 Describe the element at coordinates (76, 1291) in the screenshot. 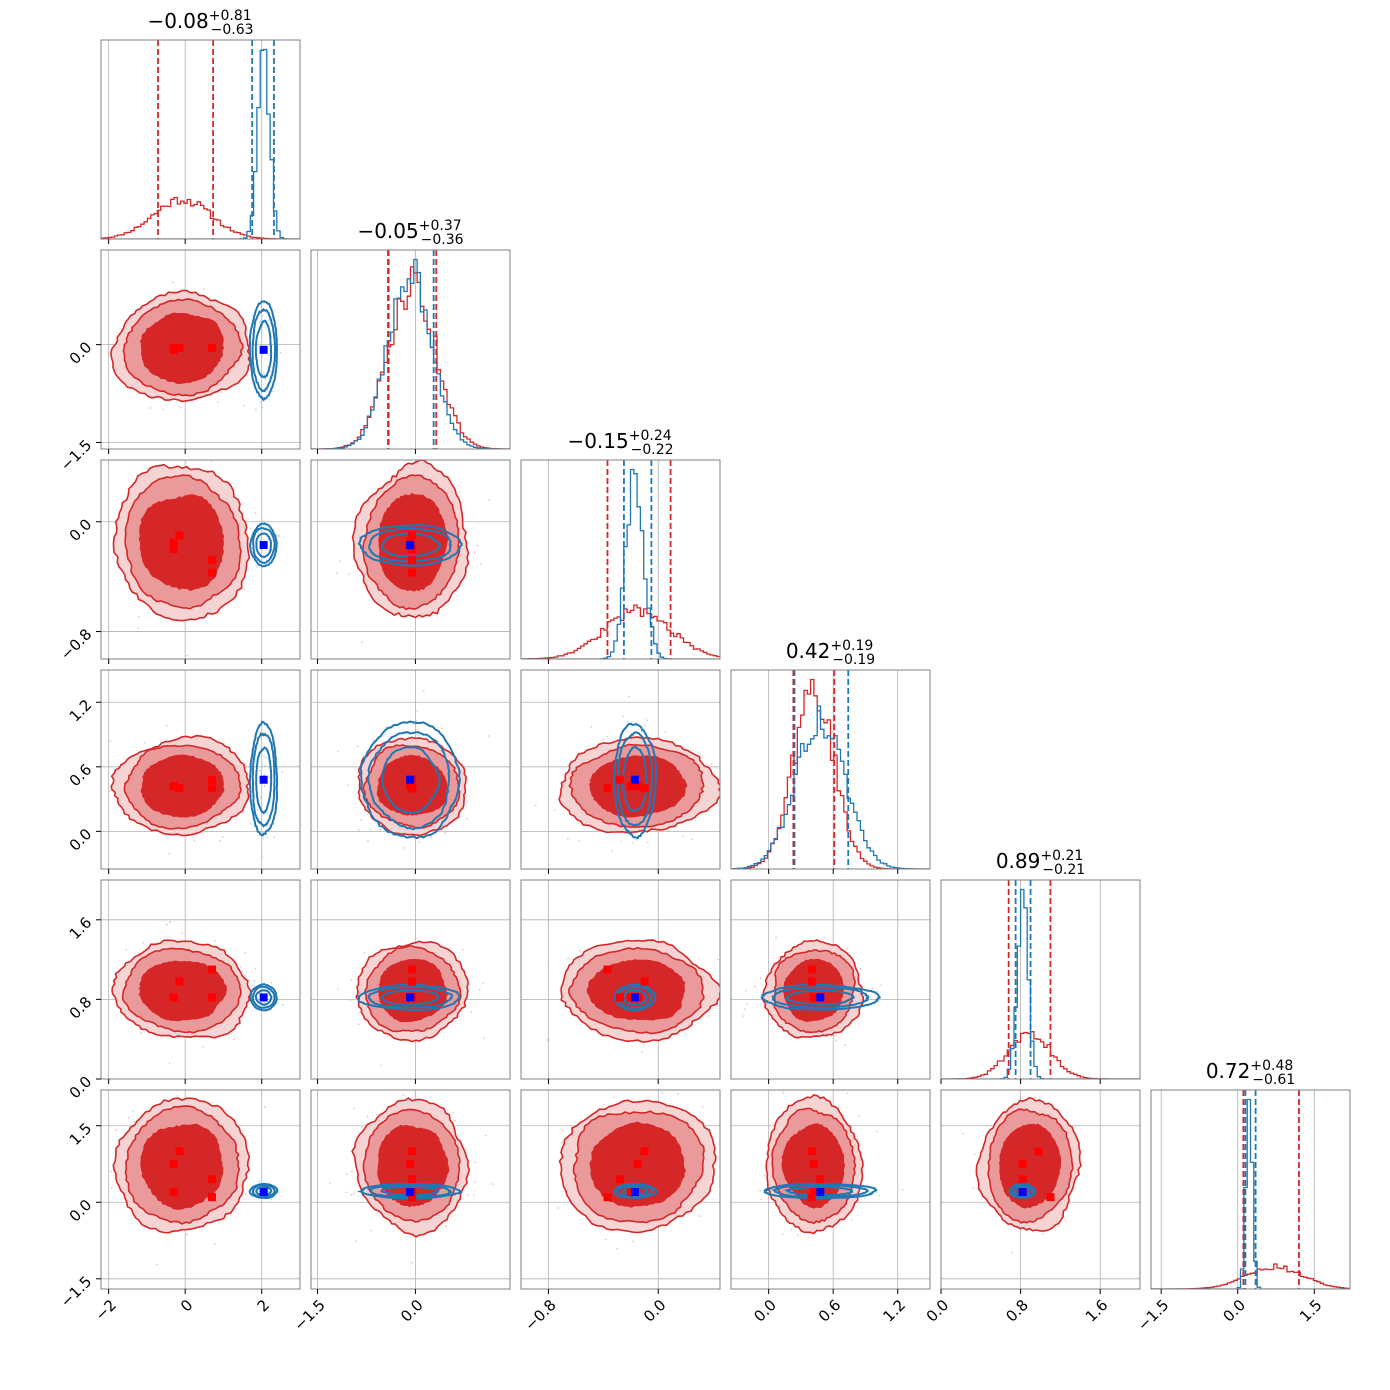

I see `y-tick-label: −1.5` at that location.